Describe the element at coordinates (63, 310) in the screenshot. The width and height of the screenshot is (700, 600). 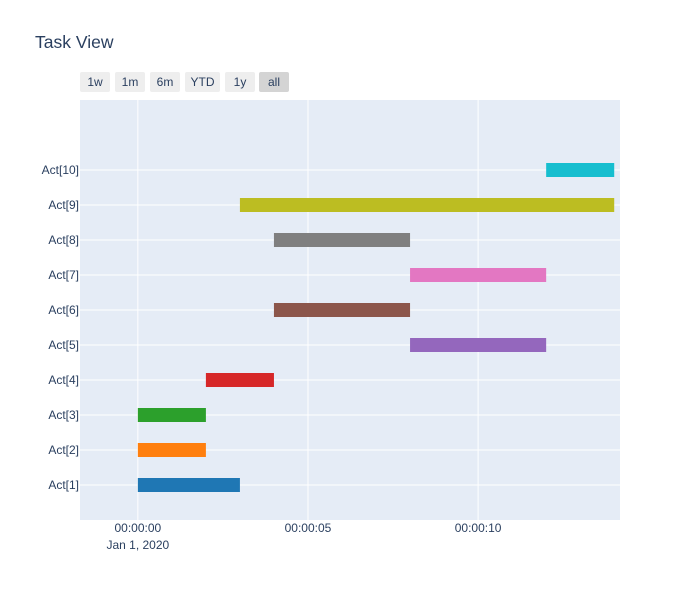
I see `y-tick-label: Act[6]` at that location.